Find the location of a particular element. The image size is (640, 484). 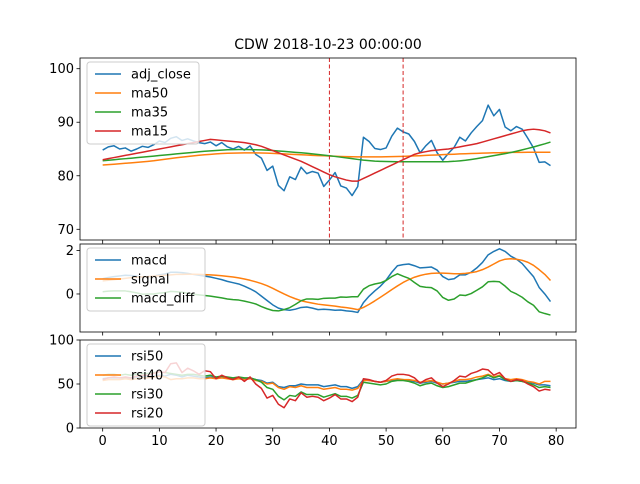

legend-label-ma15: ma15 is located at coordinates (149, 132).